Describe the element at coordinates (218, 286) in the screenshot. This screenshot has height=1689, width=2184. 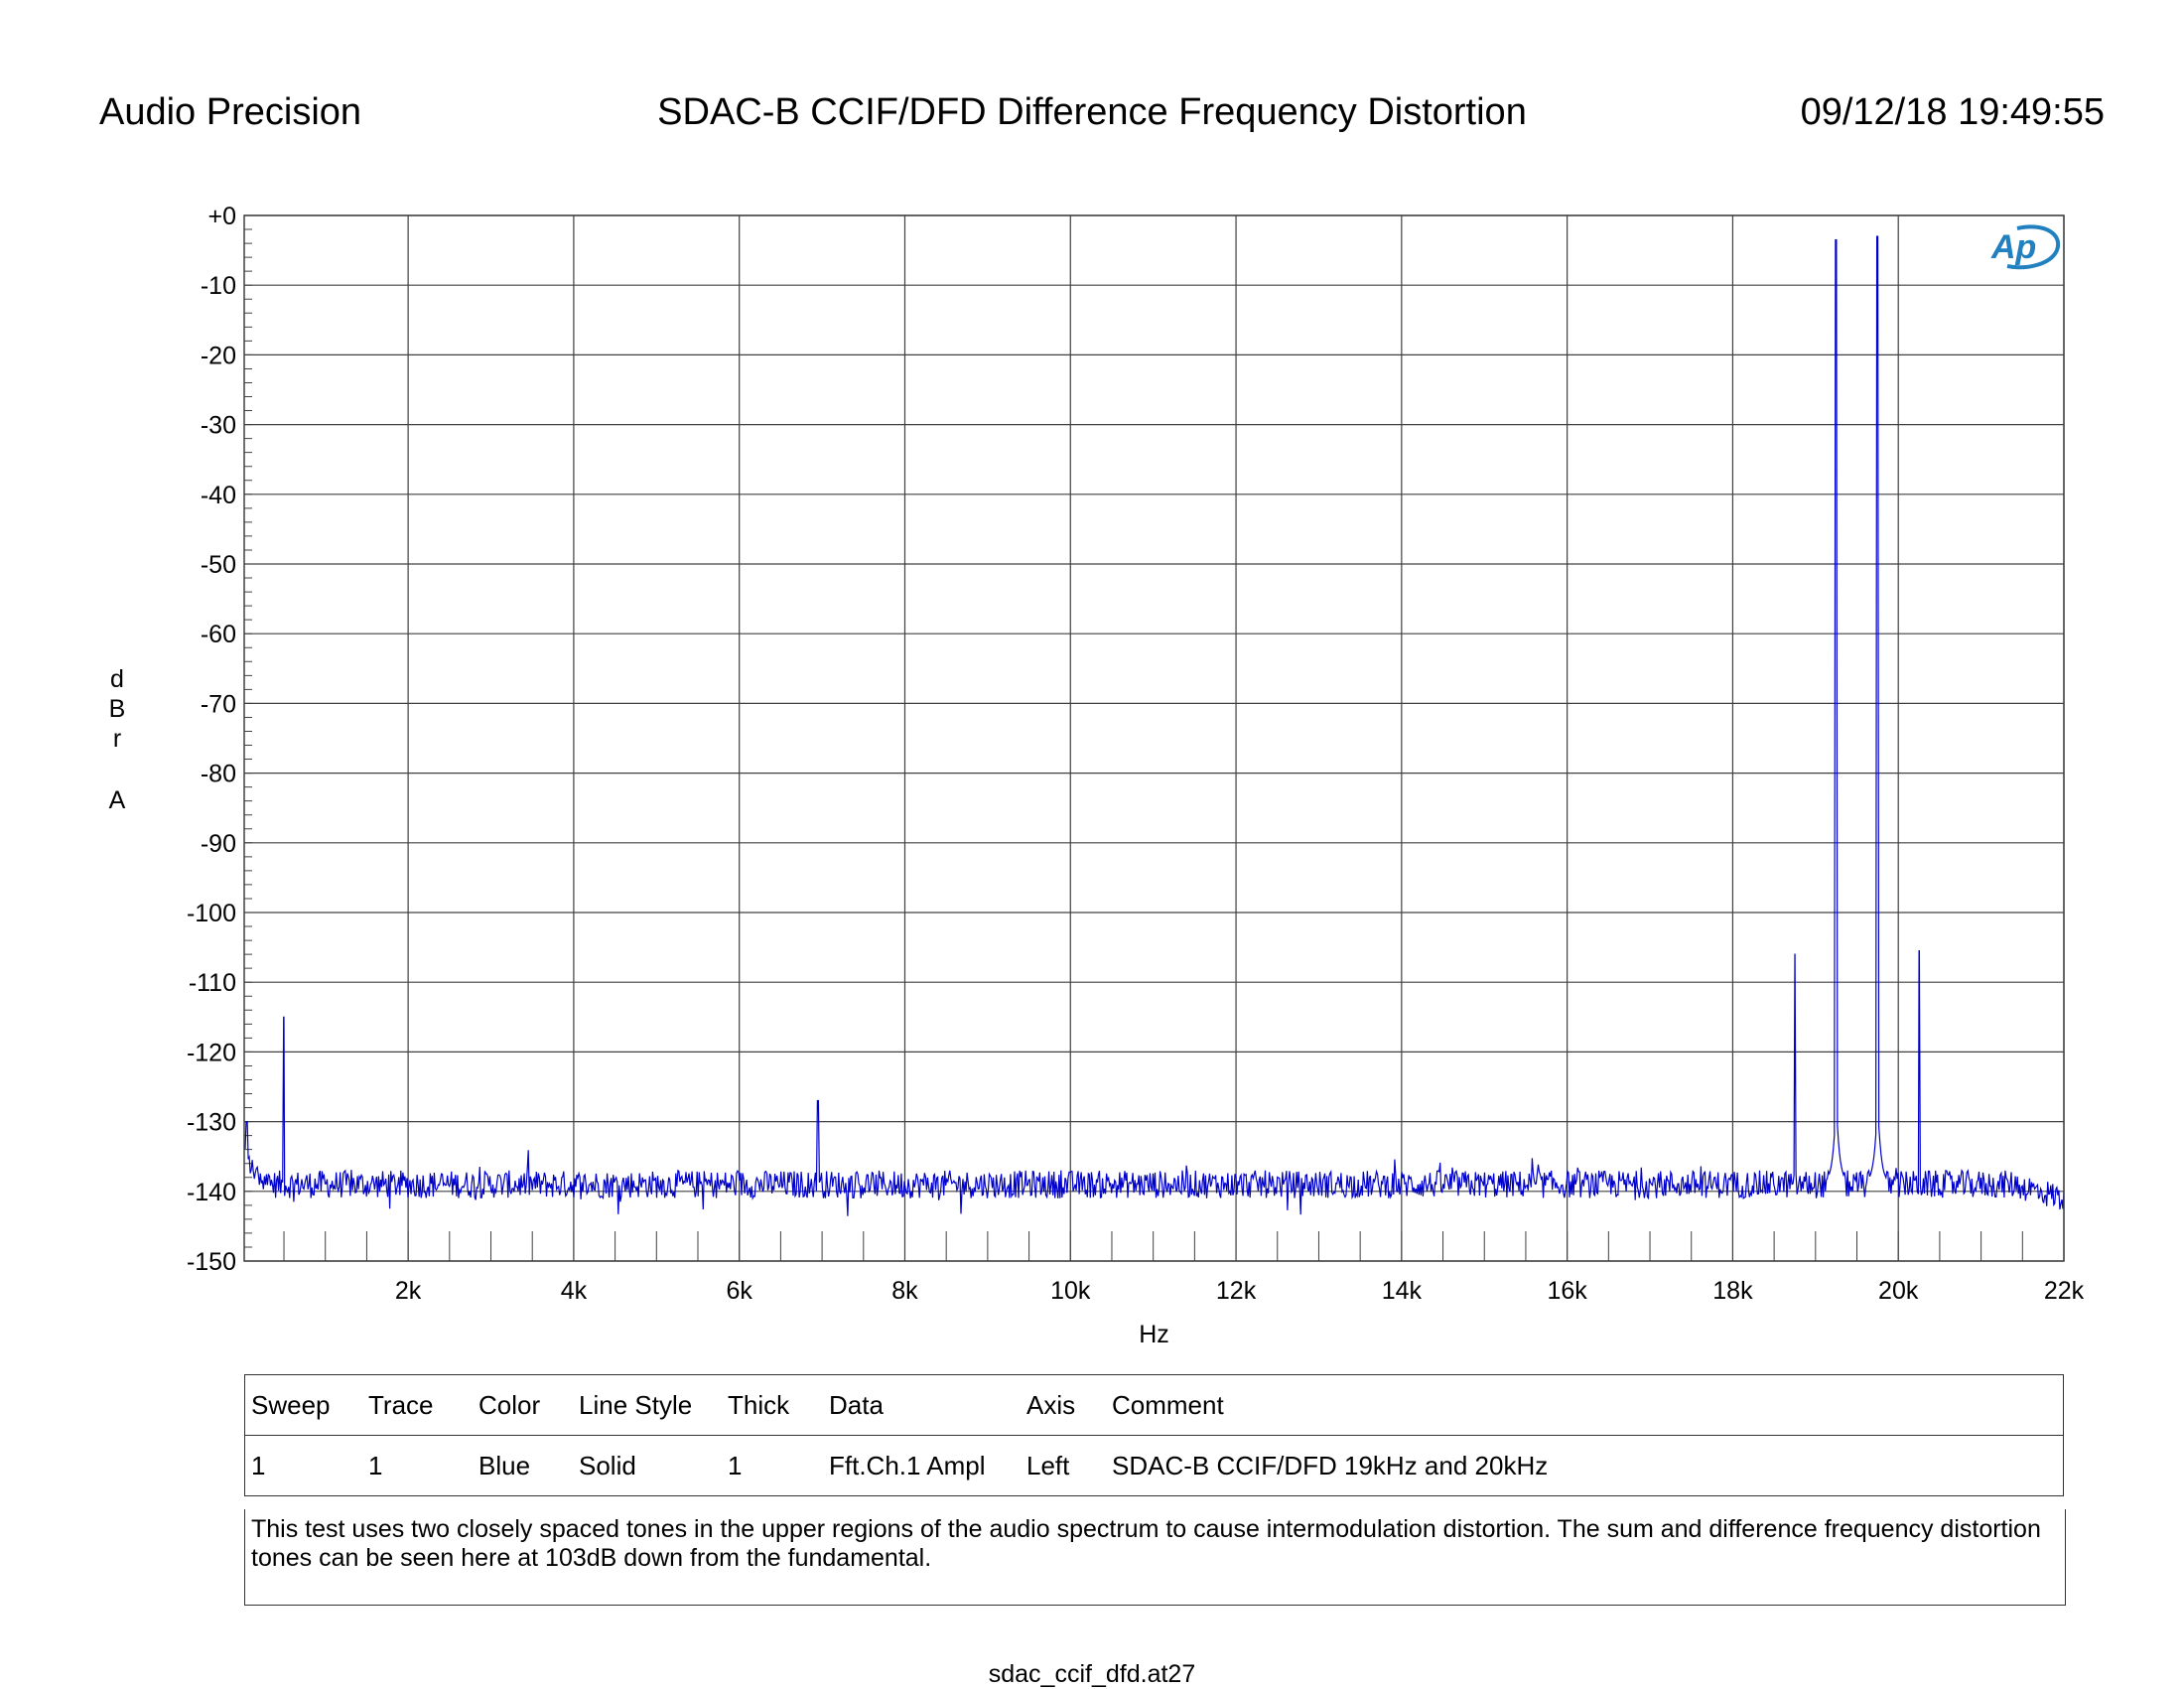
I see `y-tick-label: -10` at that location.